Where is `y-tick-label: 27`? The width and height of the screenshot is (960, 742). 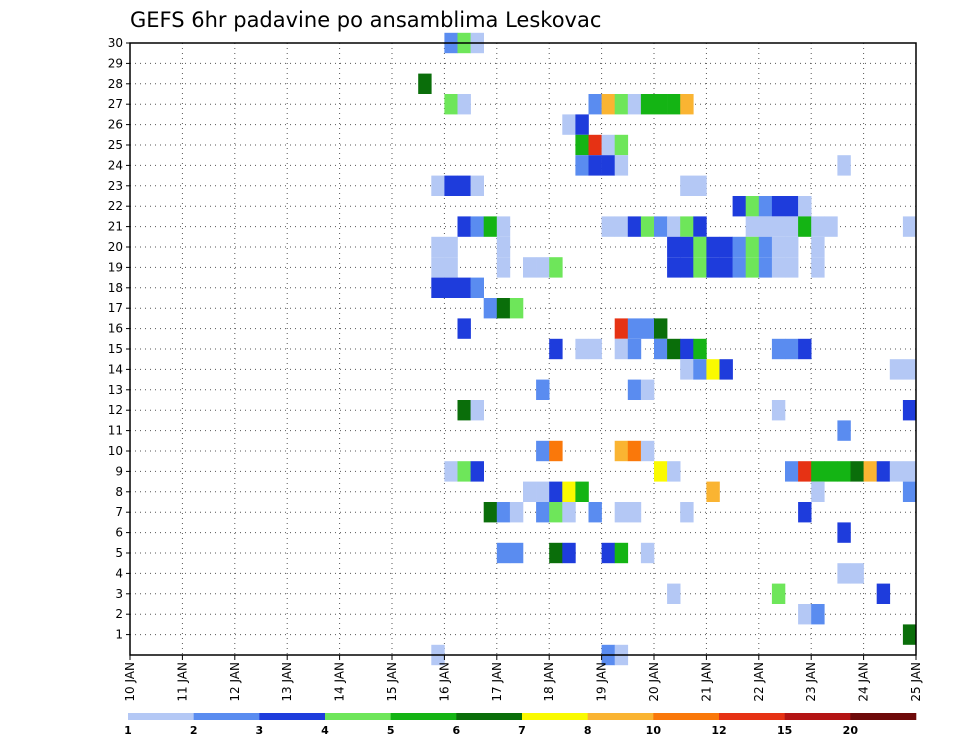 y-tick-label: 27 is located at coordinates (115, 104).